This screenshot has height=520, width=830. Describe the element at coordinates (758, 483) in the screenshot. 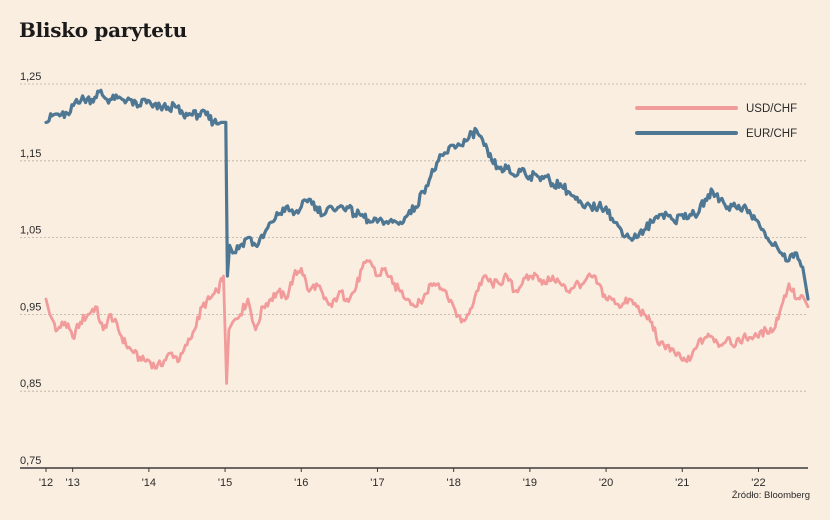

I see `x-tick-label: '22` at that location.